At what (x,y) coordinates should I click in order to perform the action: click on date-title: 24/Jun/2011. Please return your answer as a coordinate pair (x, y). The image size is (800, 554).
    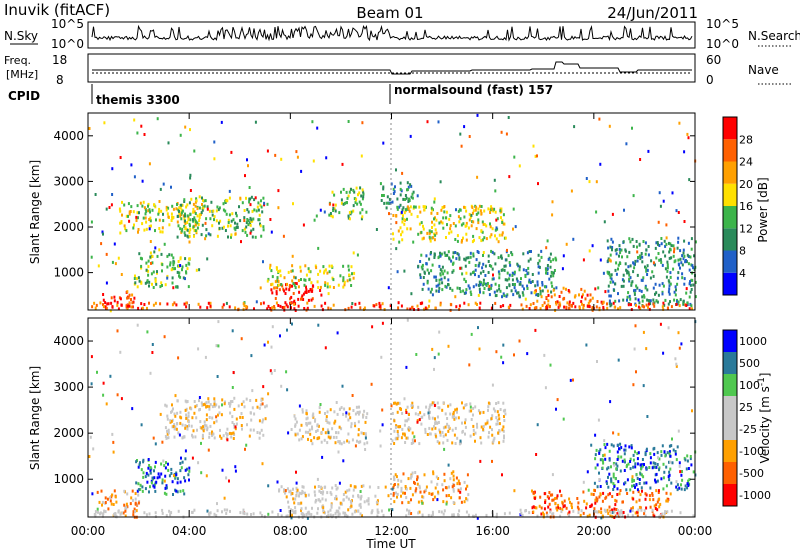
    Looking at the image, I should click on (652, 13).